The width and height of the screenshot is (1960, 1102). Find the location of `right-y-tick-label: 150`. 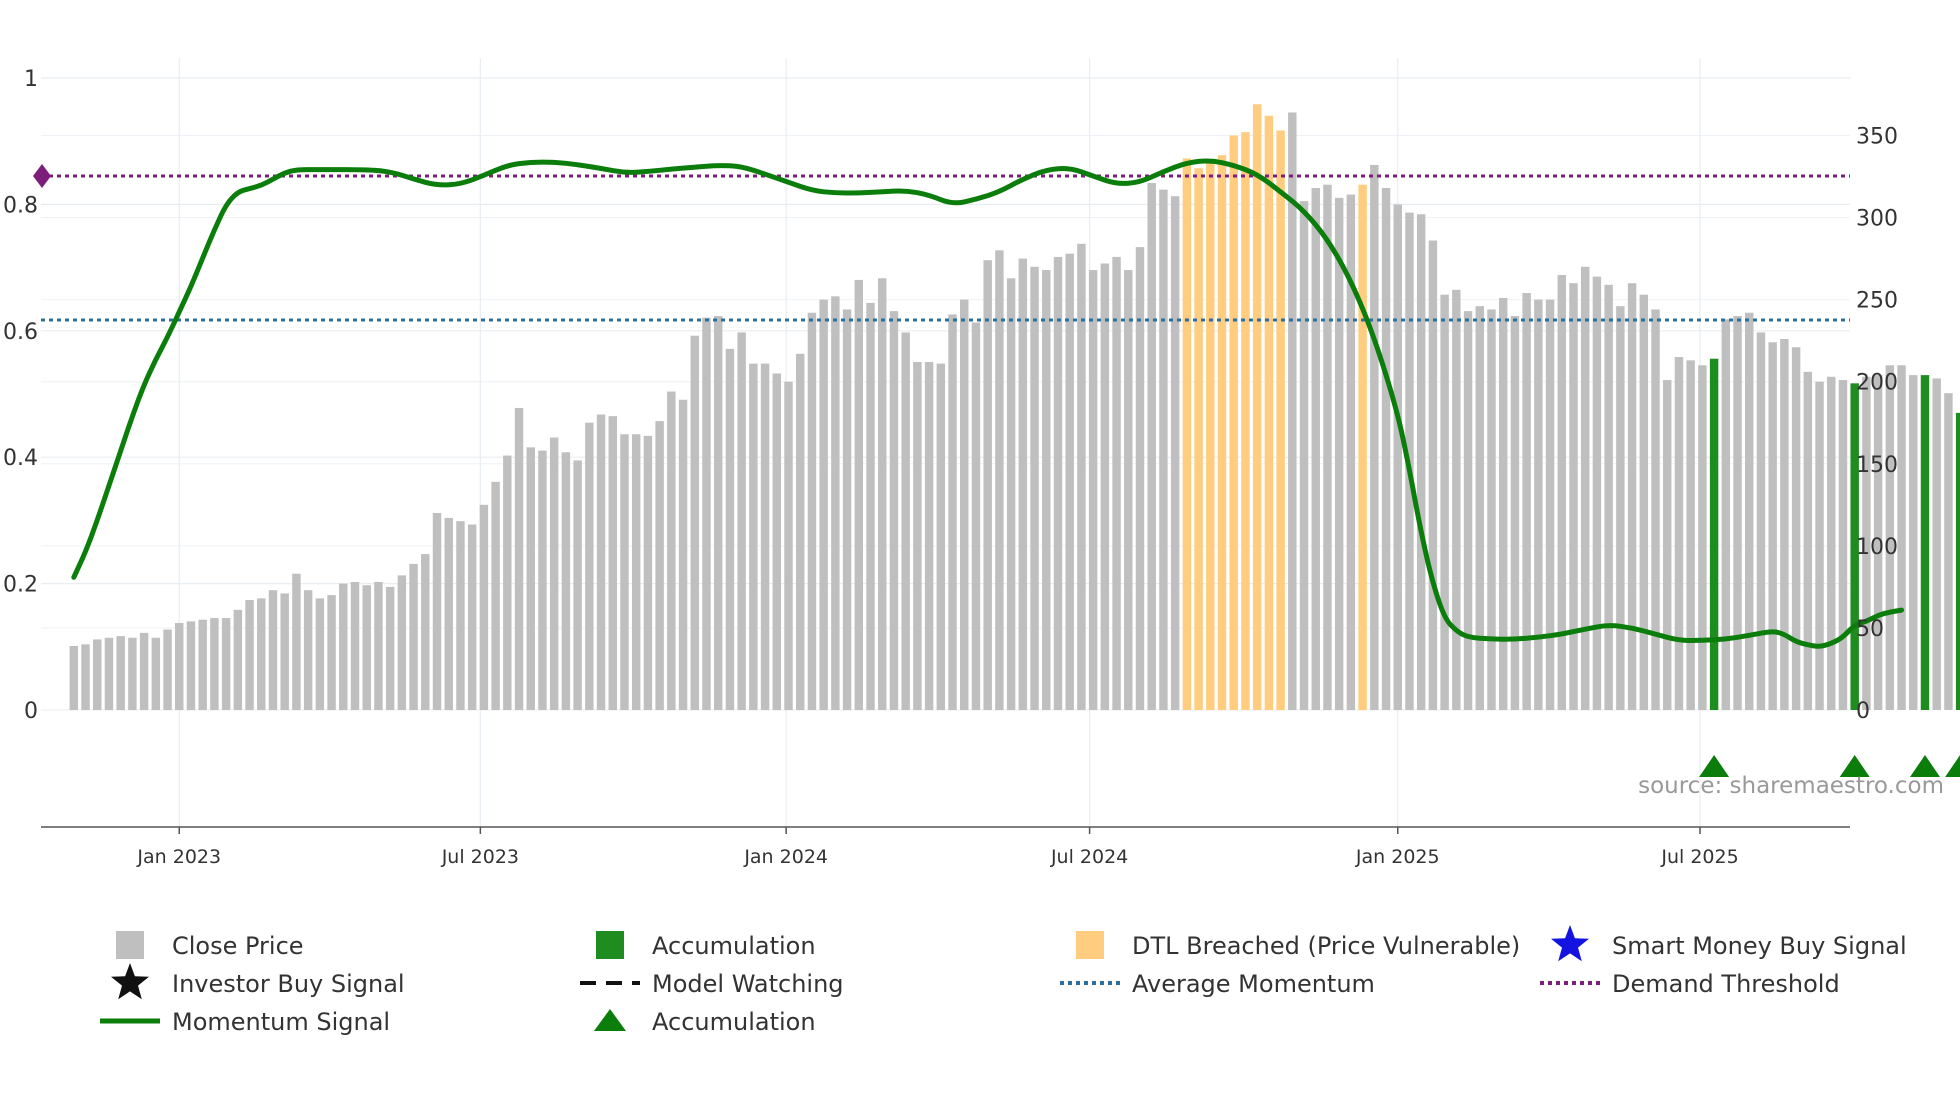

right-y-tick-label: 150 is located at coordinates (1877, 465).